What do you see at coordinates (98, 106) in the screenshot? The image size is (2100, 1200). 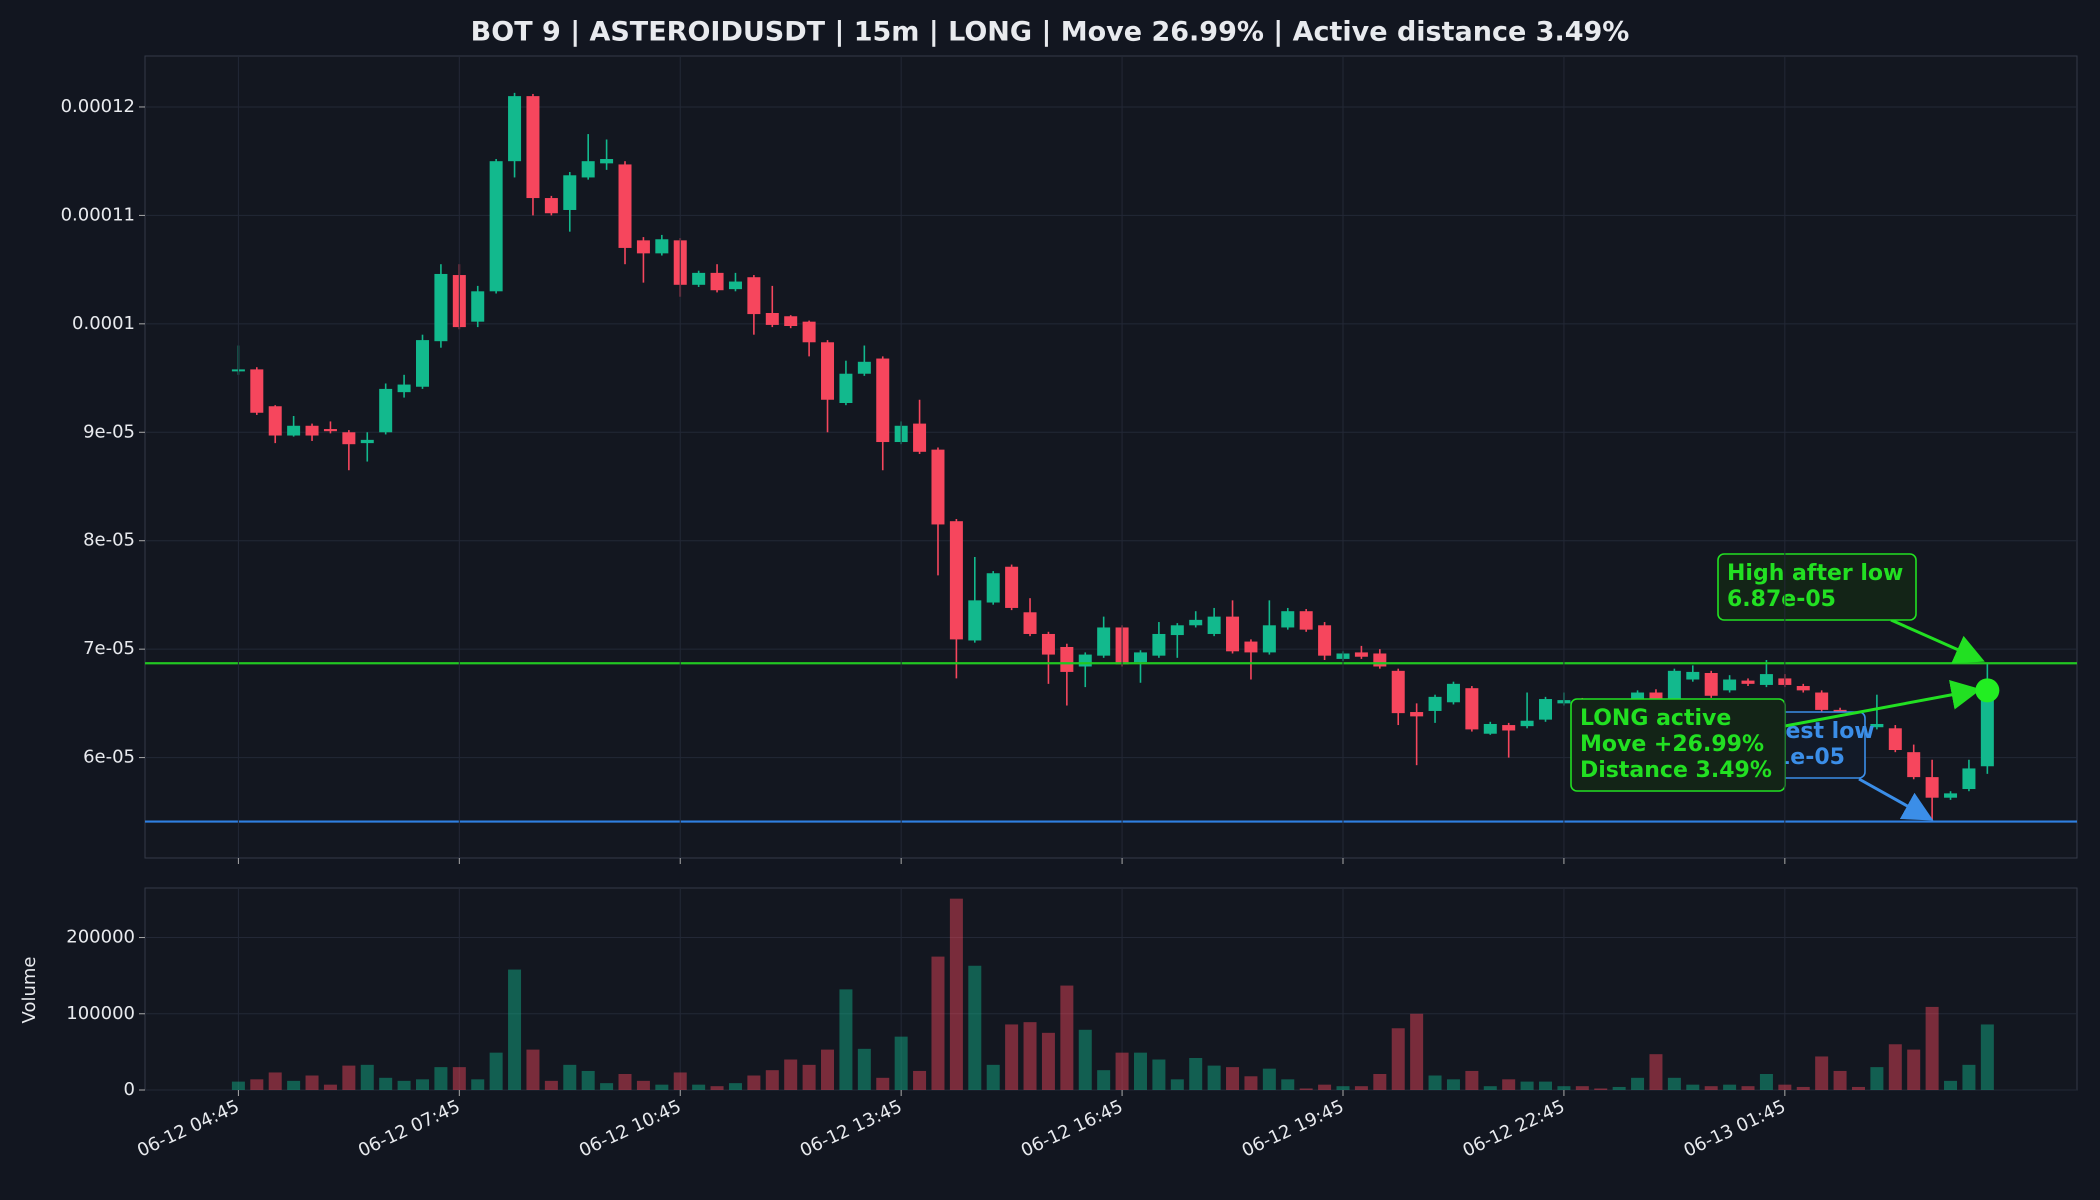 I see `y-tick-label: 0.00012` at bounding box center [98, 106].